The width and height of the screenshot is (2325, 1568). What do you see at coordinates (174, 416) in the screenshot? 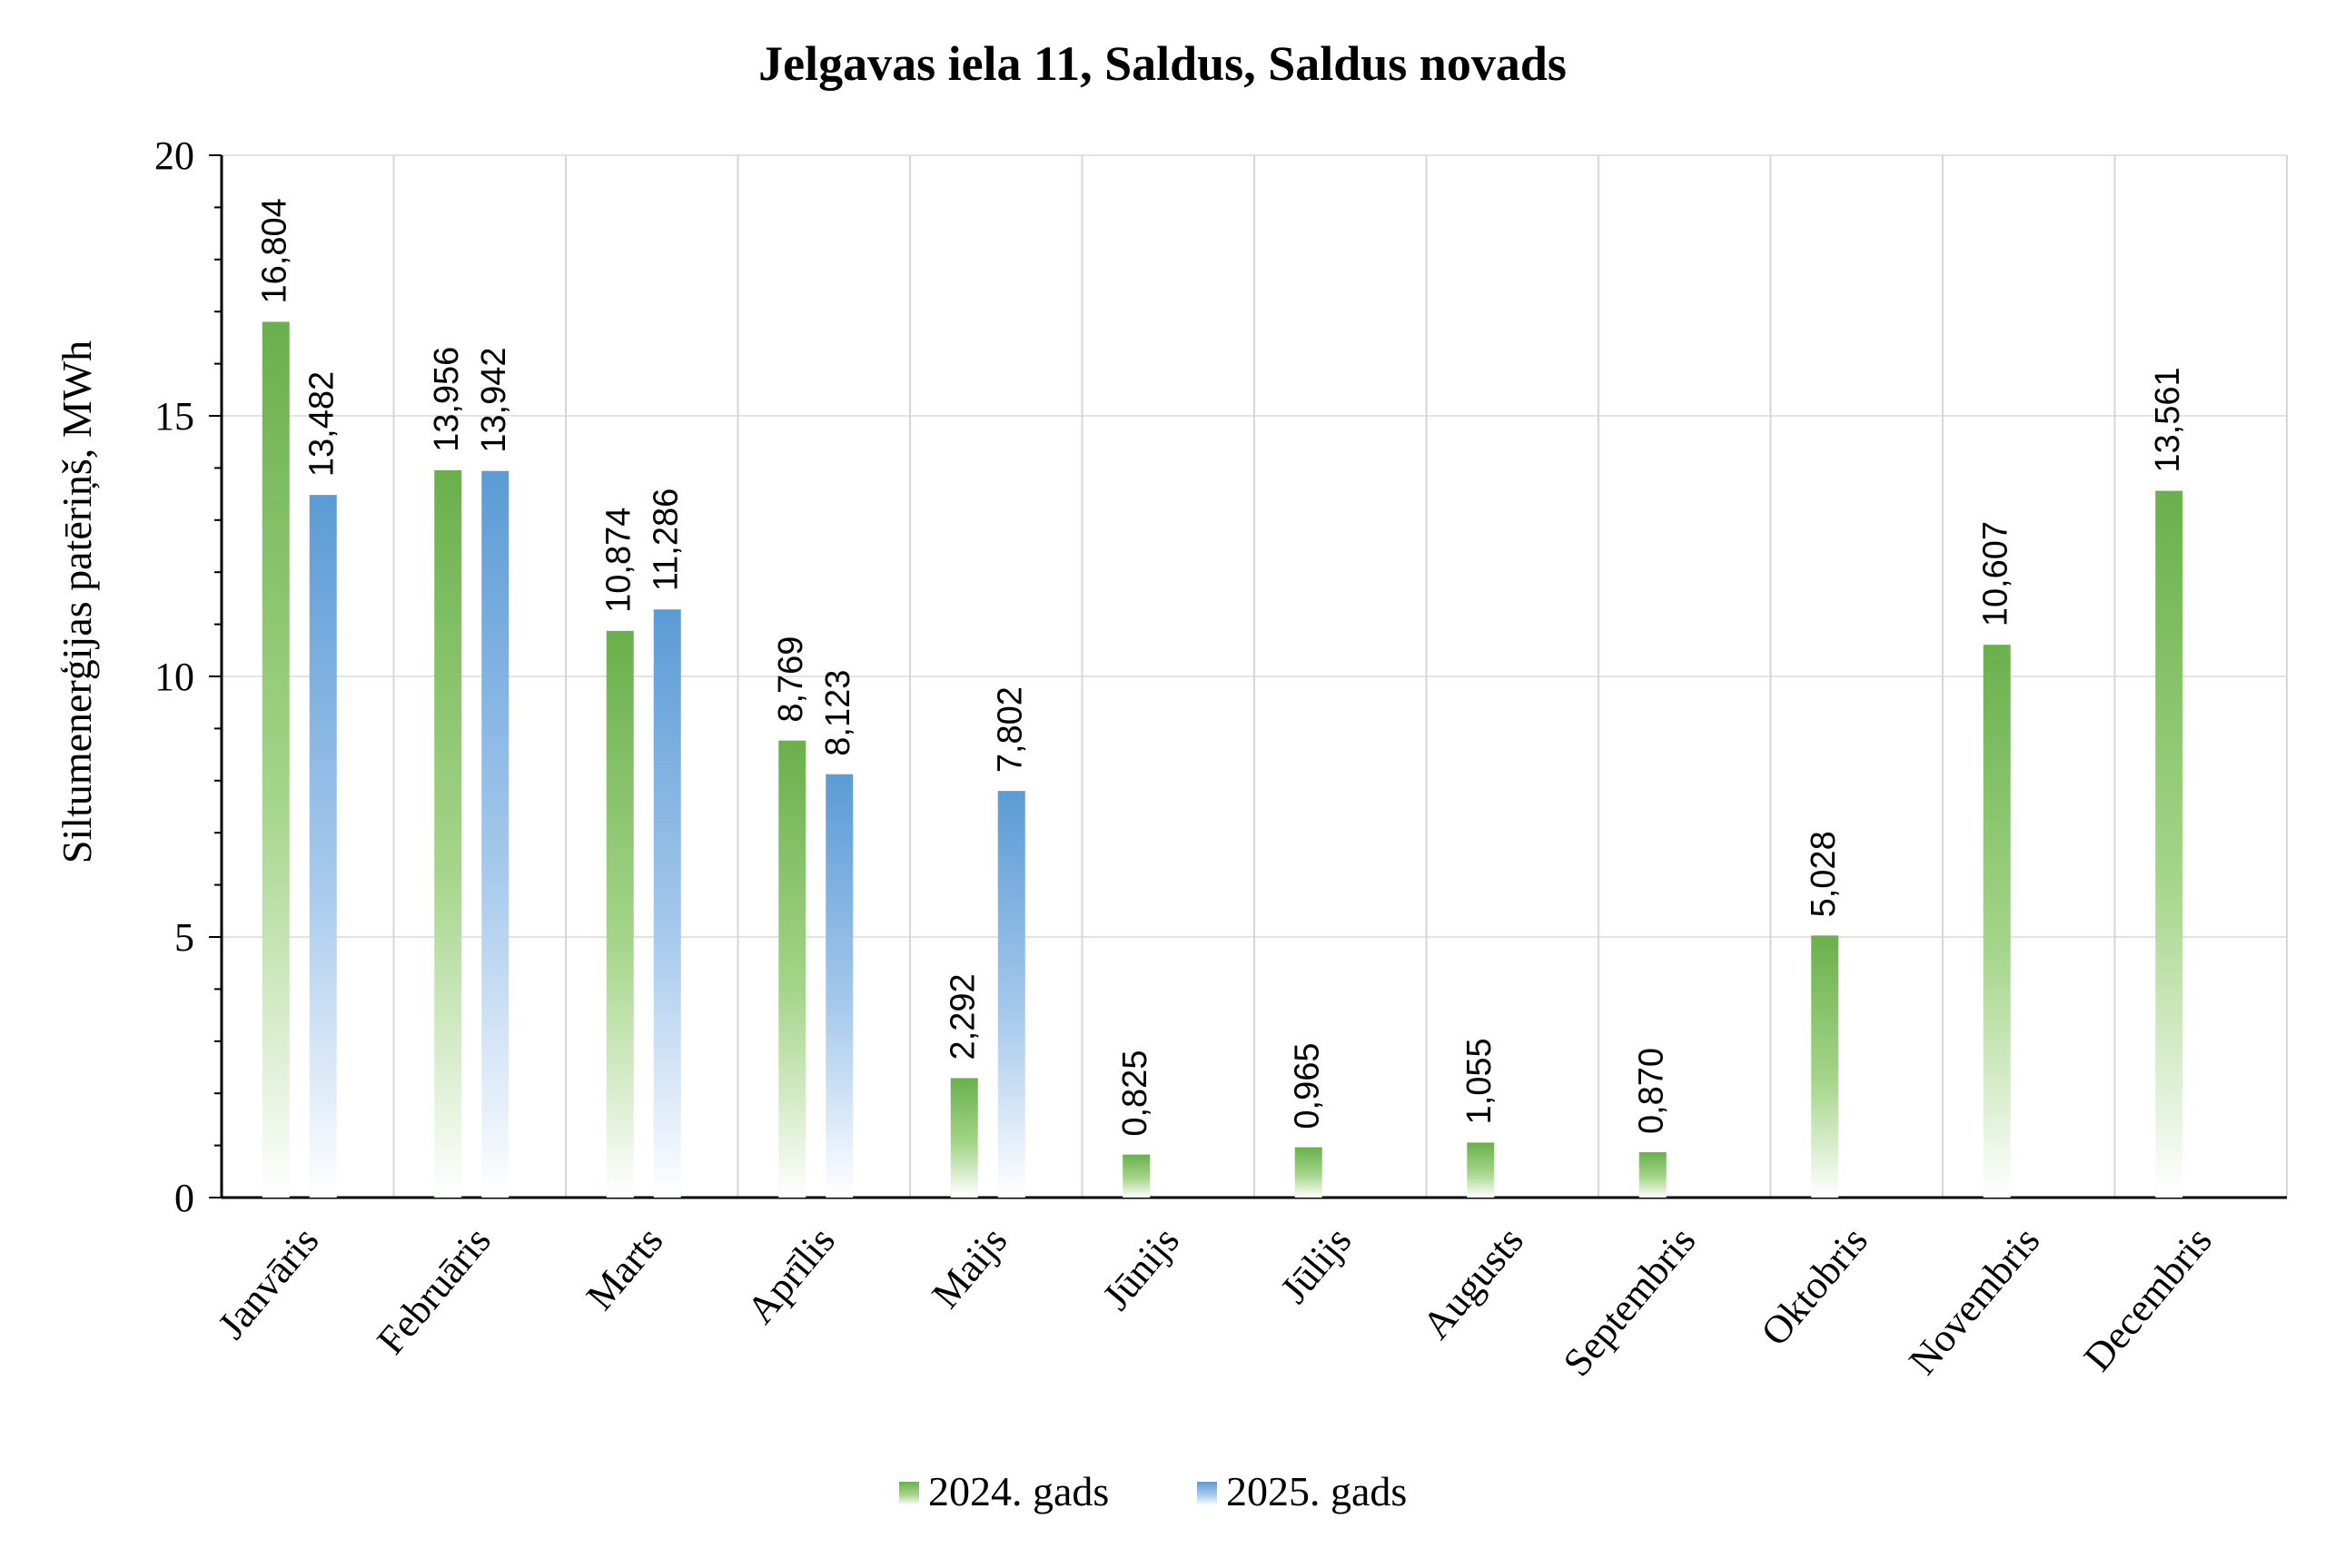
I see `y-tick-label: 15` at bounding box center [174, 416].